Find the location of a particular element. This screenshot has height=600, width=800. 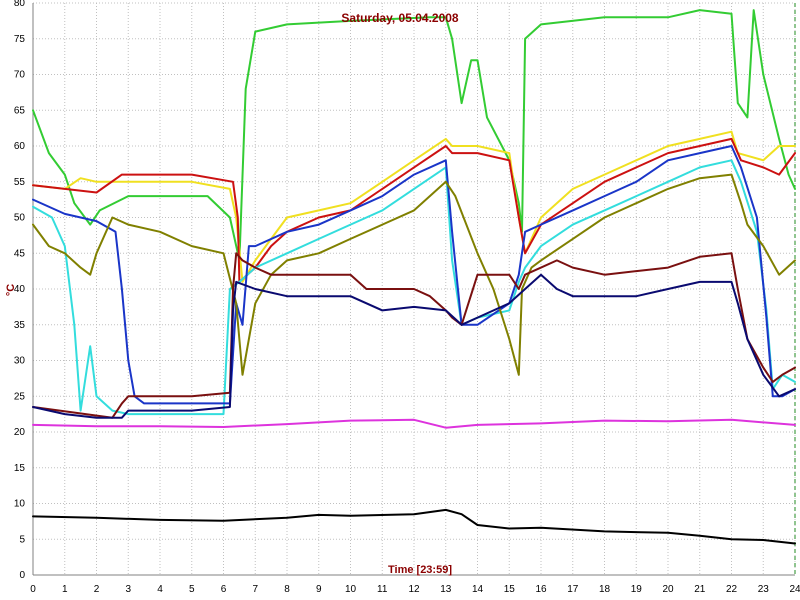

chart-title: Saturday, 05.04.2008 is located at coordinates (400, 18).